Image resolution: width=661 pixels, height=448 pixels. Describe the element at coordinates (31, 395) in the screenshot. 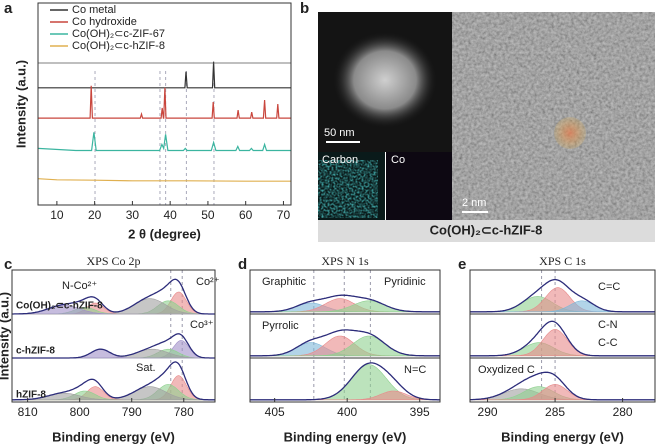

I see `sample-label: hZIF-8` at that location.